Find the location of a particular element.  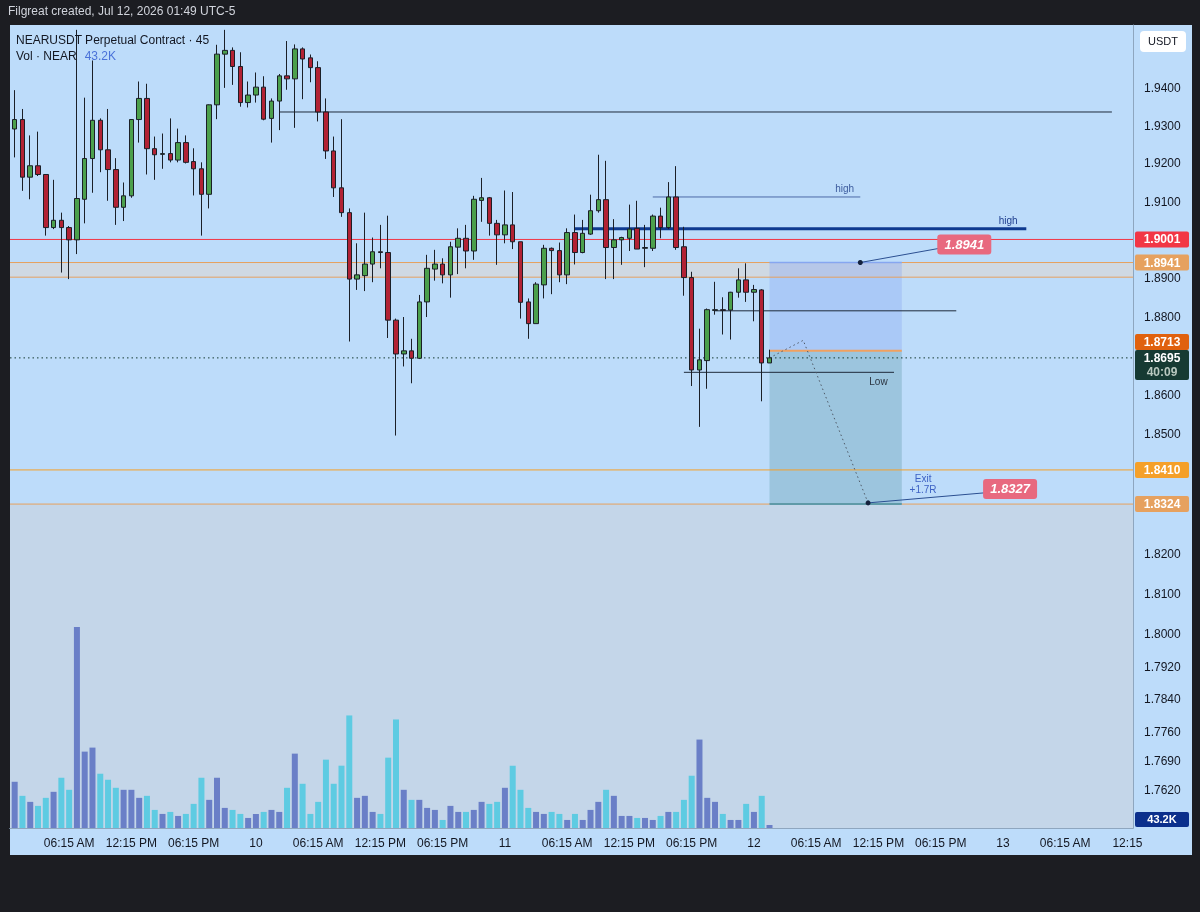

y-tick-label: 1.8800 is located at coordinates (1163, 317).